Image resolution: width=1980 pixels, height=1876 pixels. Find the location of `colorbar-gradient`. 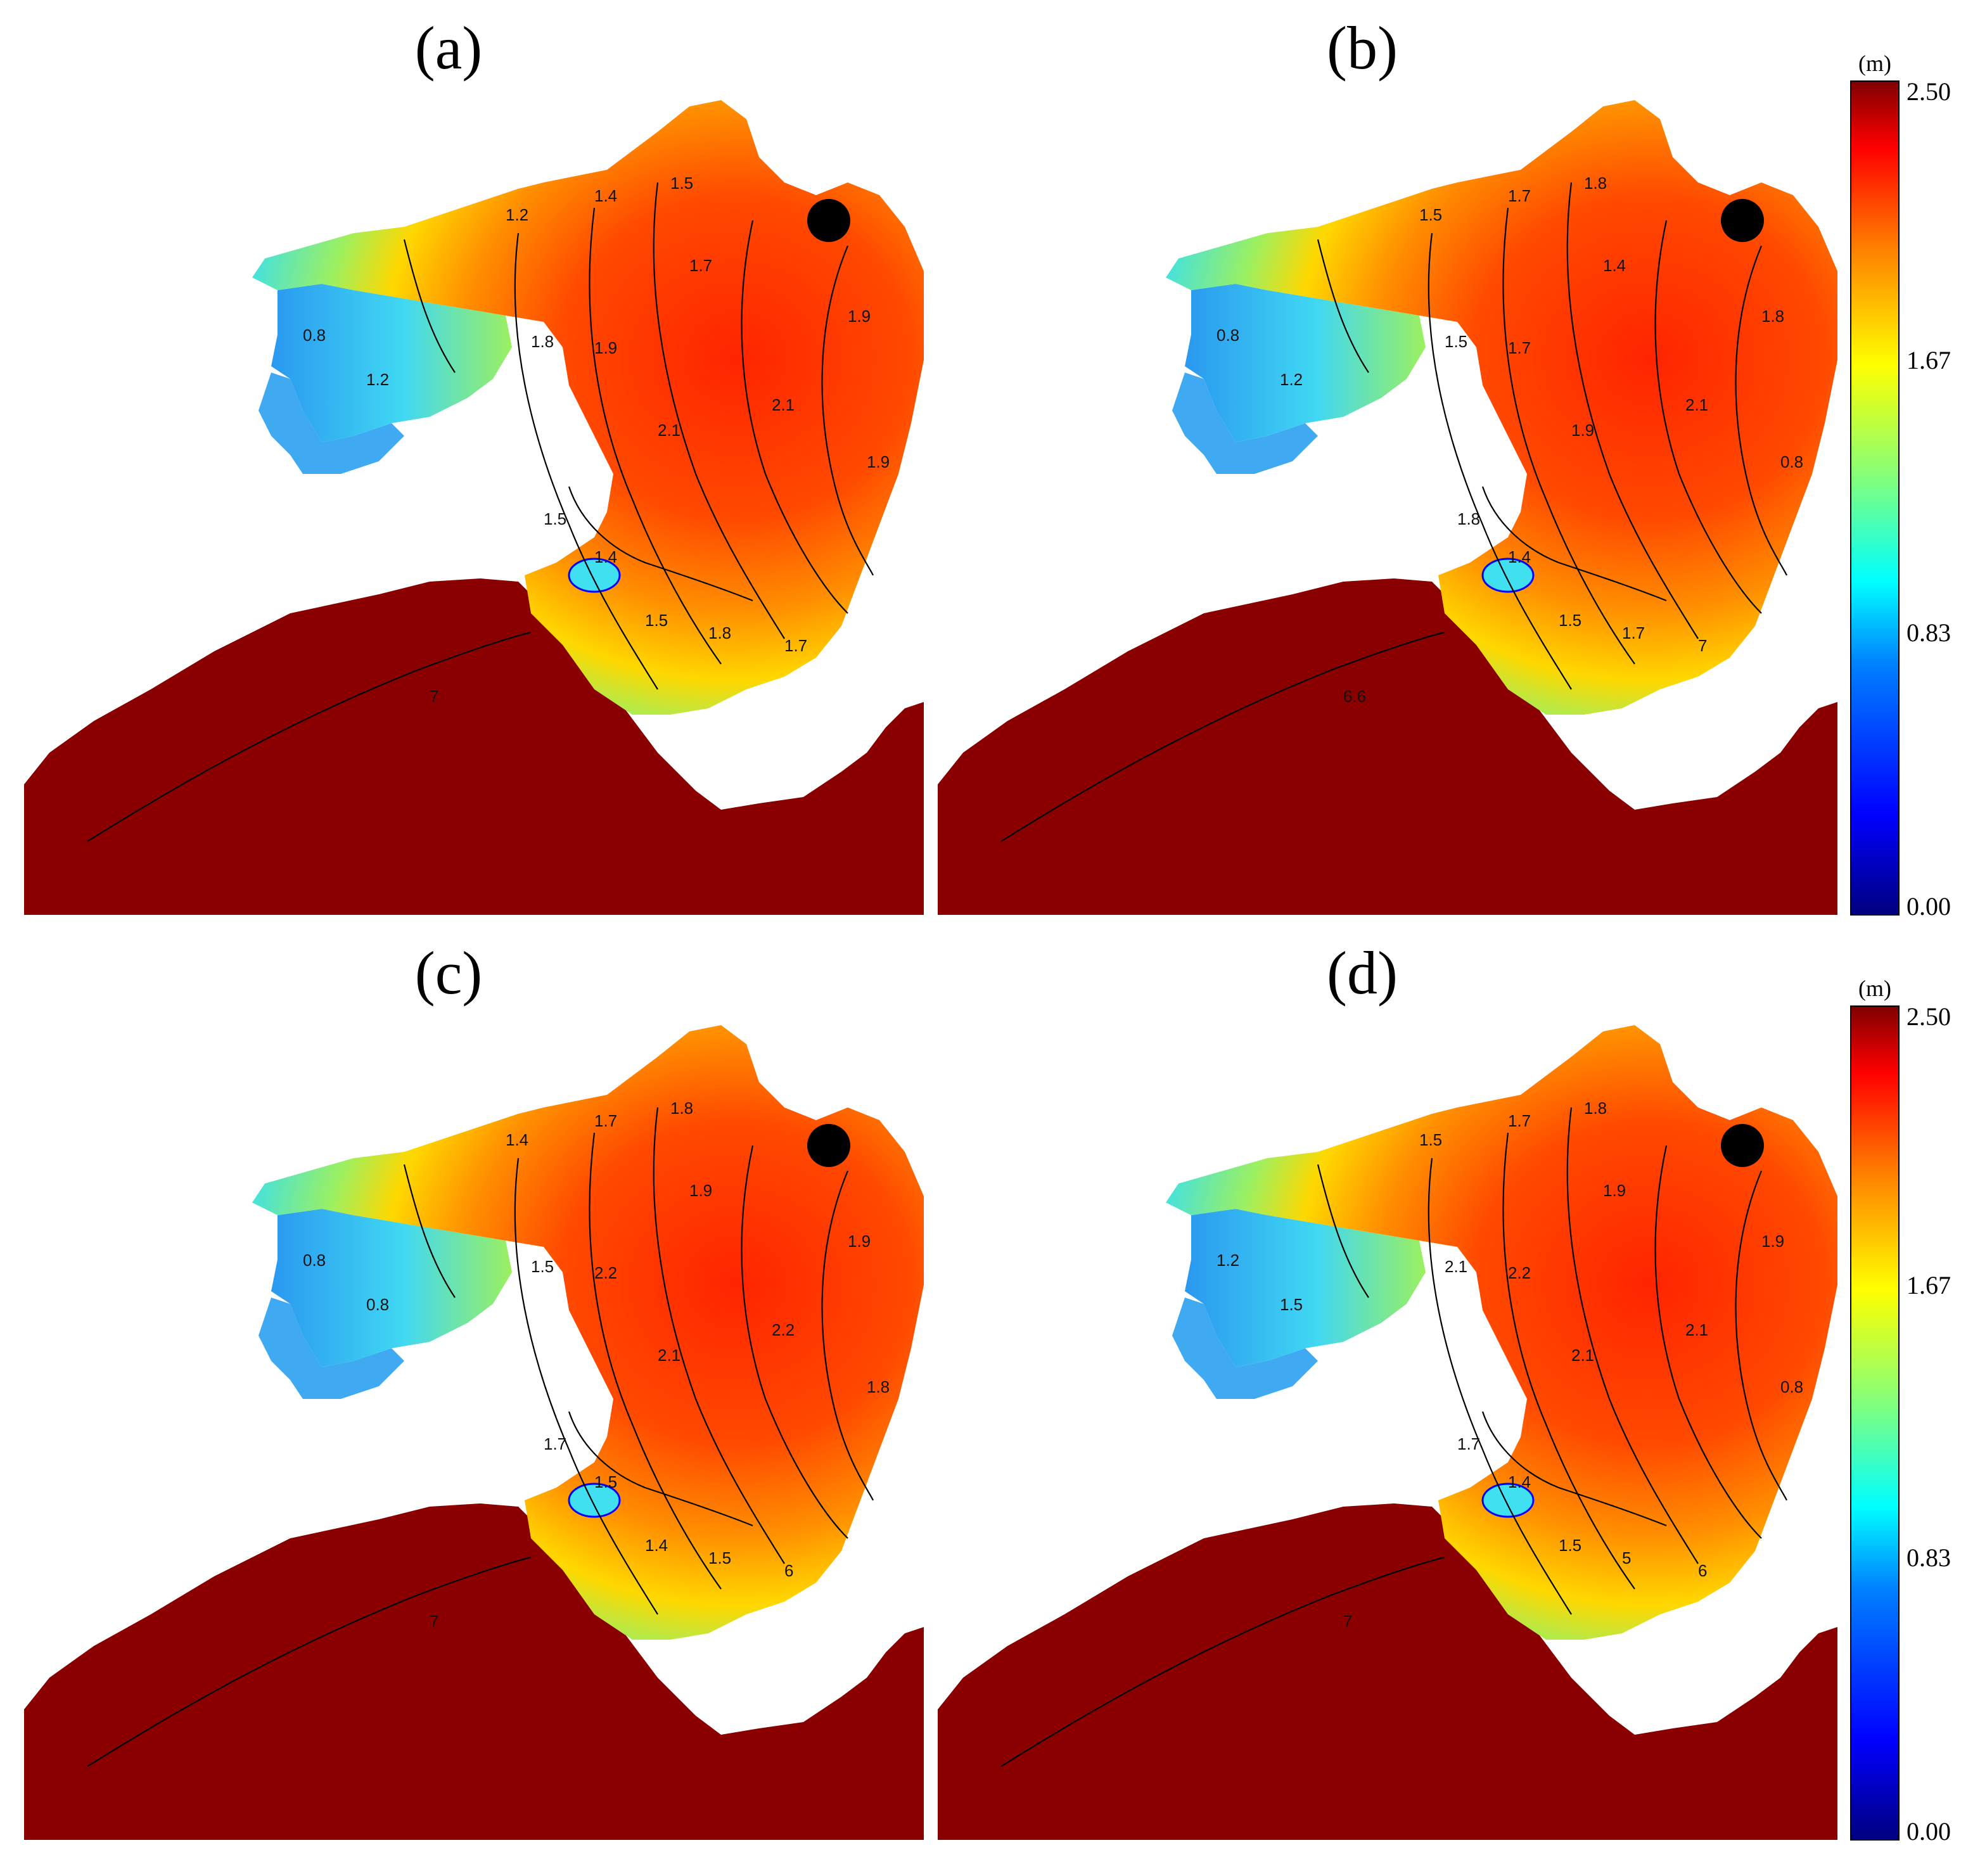

colorbar-gradient is located at coordinates (1875, 1423).